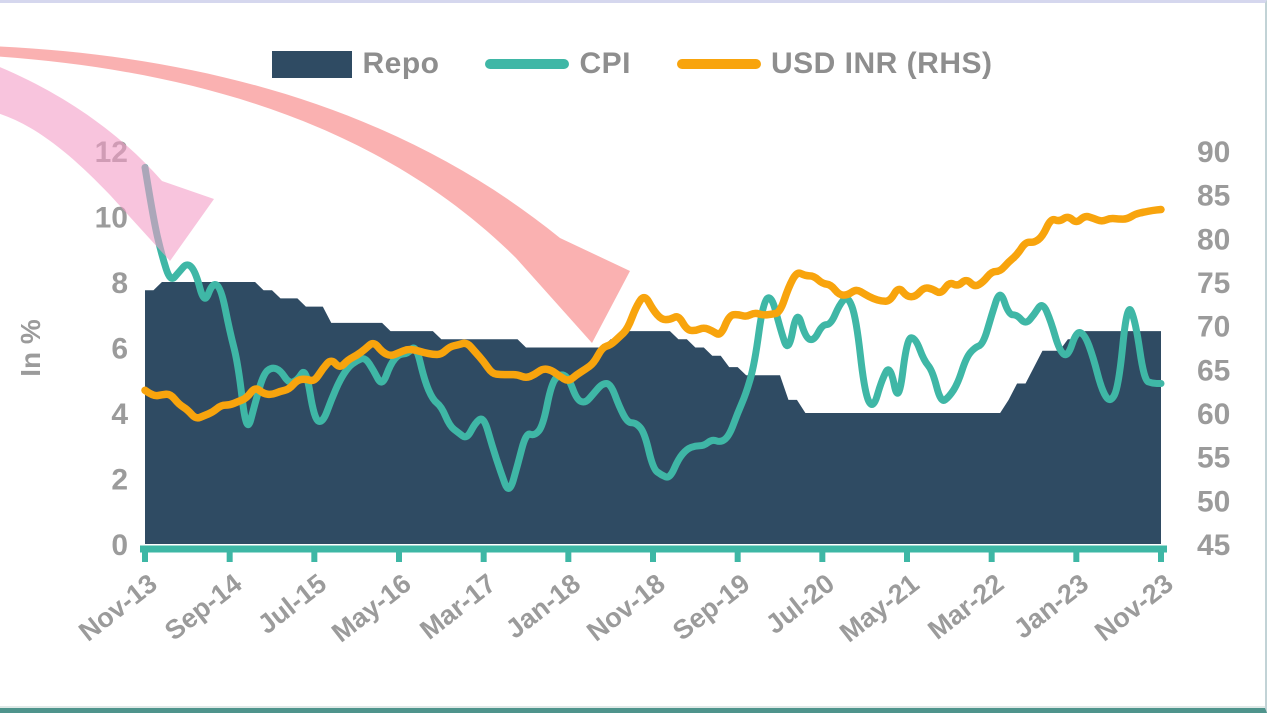  What do you see at coordinates (1213, 501) in the screenshot?
I see `y-right-tick-label: 50` at bounding box center [1213, 501].